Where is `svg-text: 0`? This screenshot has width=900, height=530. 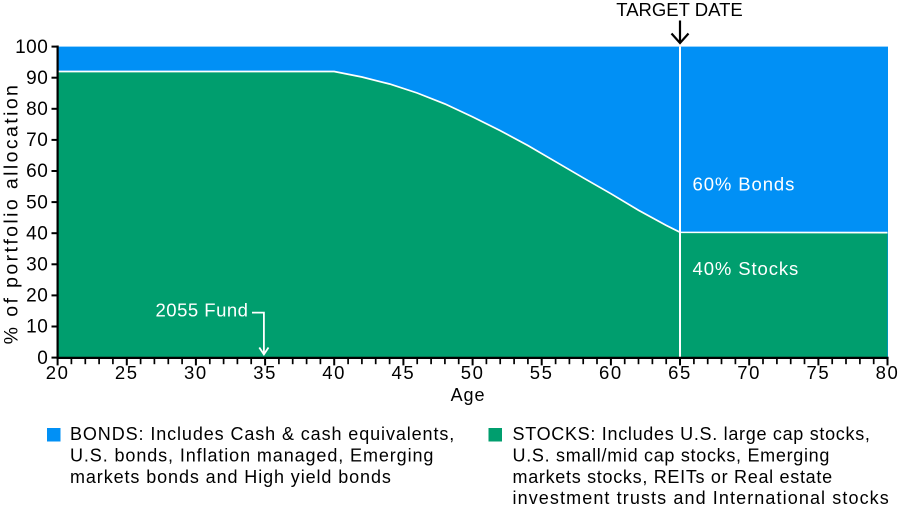 svg-text: 0 is located at coordinates (42, 358).